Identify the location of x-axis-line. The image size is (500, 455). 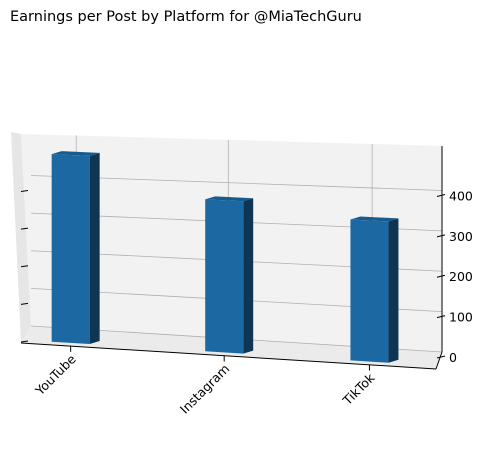
(228, 356).